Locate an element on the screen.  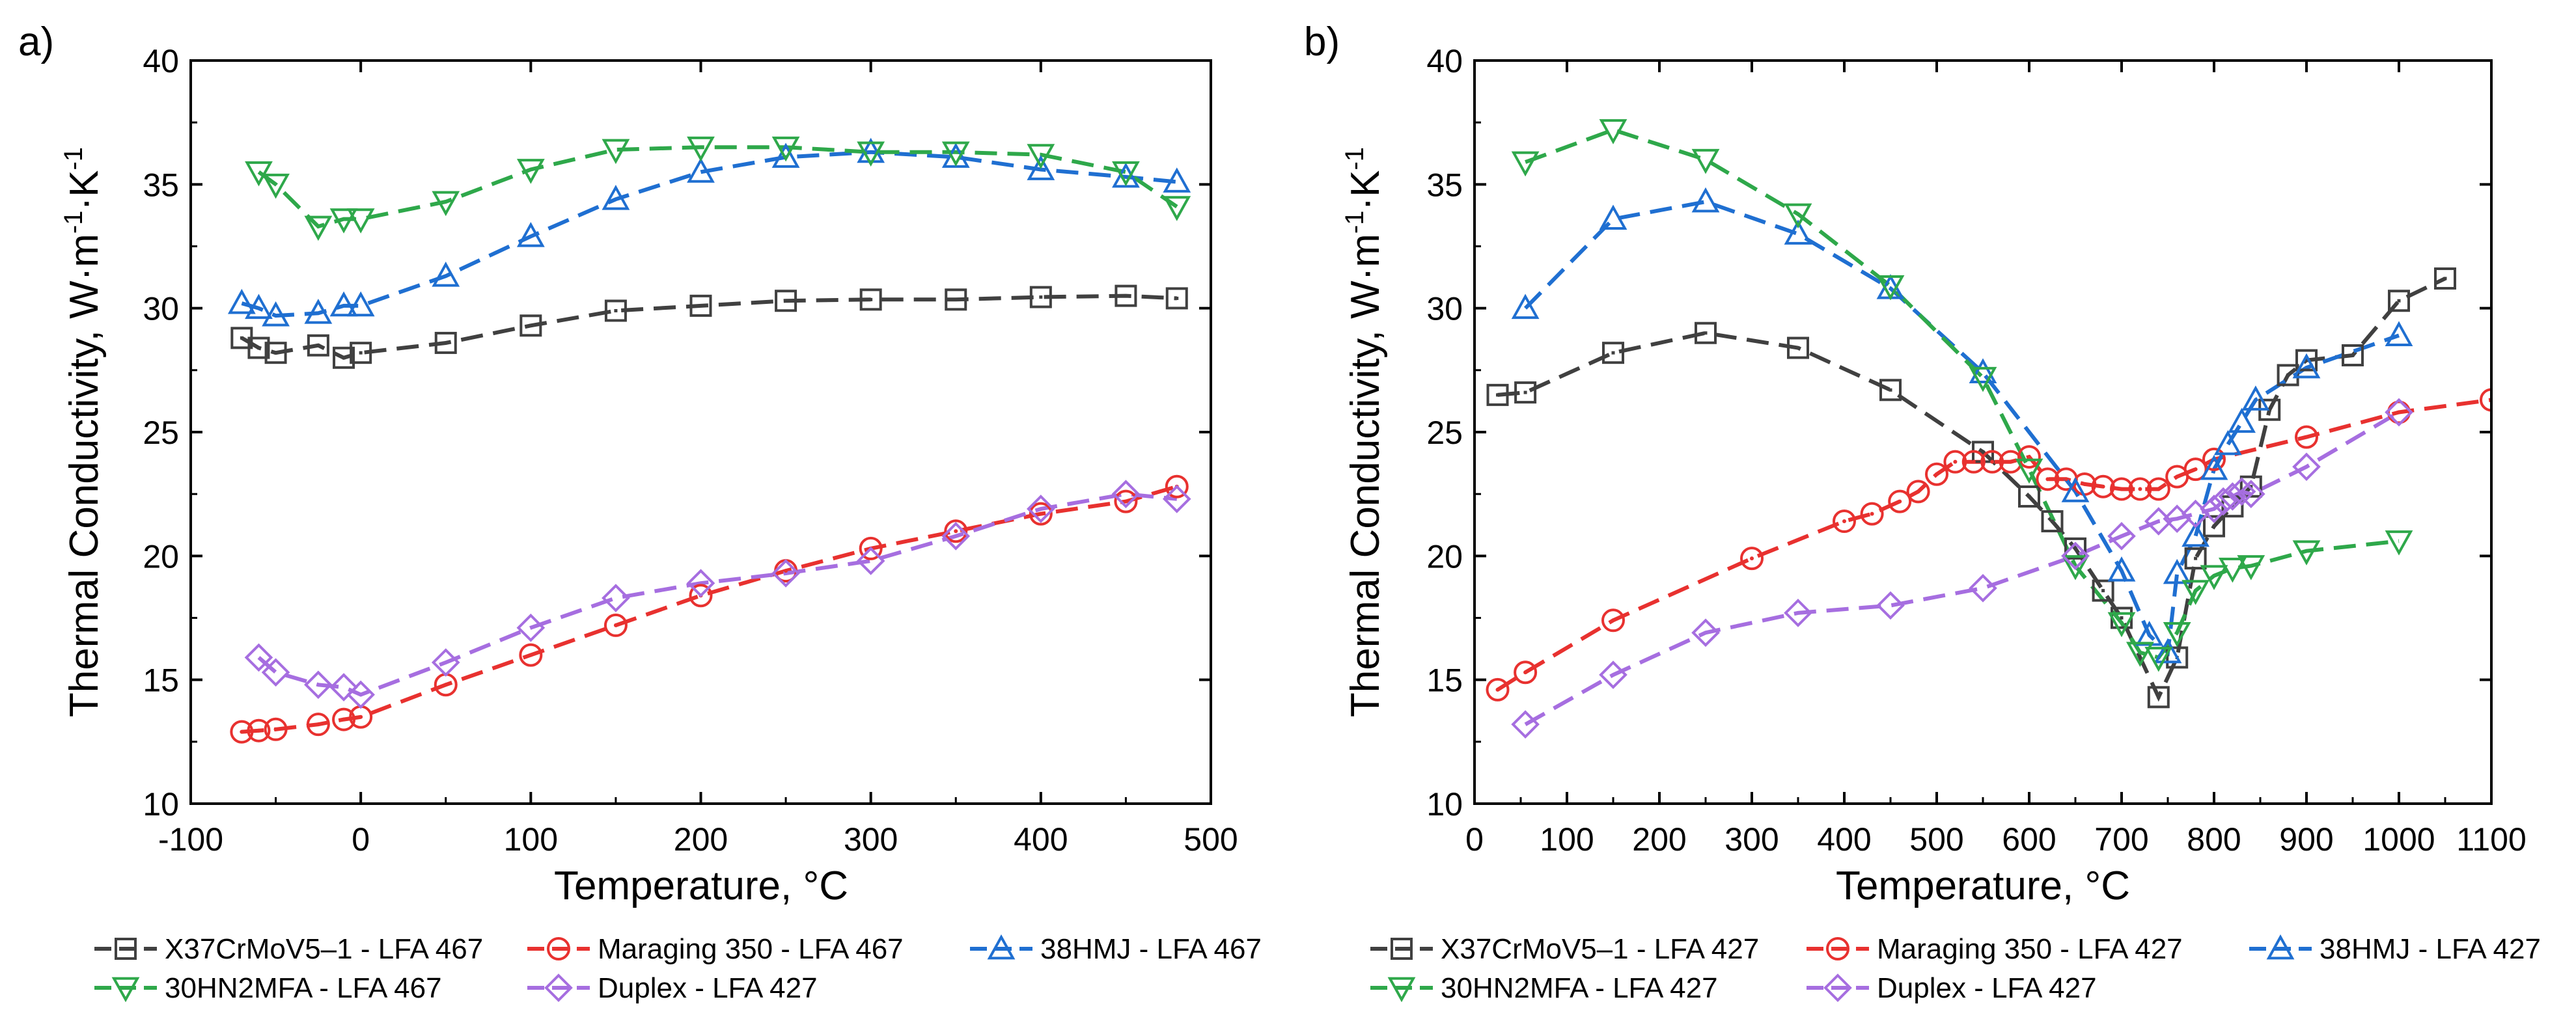
panel-a-series-1-line is located at coordinates (710, 609).